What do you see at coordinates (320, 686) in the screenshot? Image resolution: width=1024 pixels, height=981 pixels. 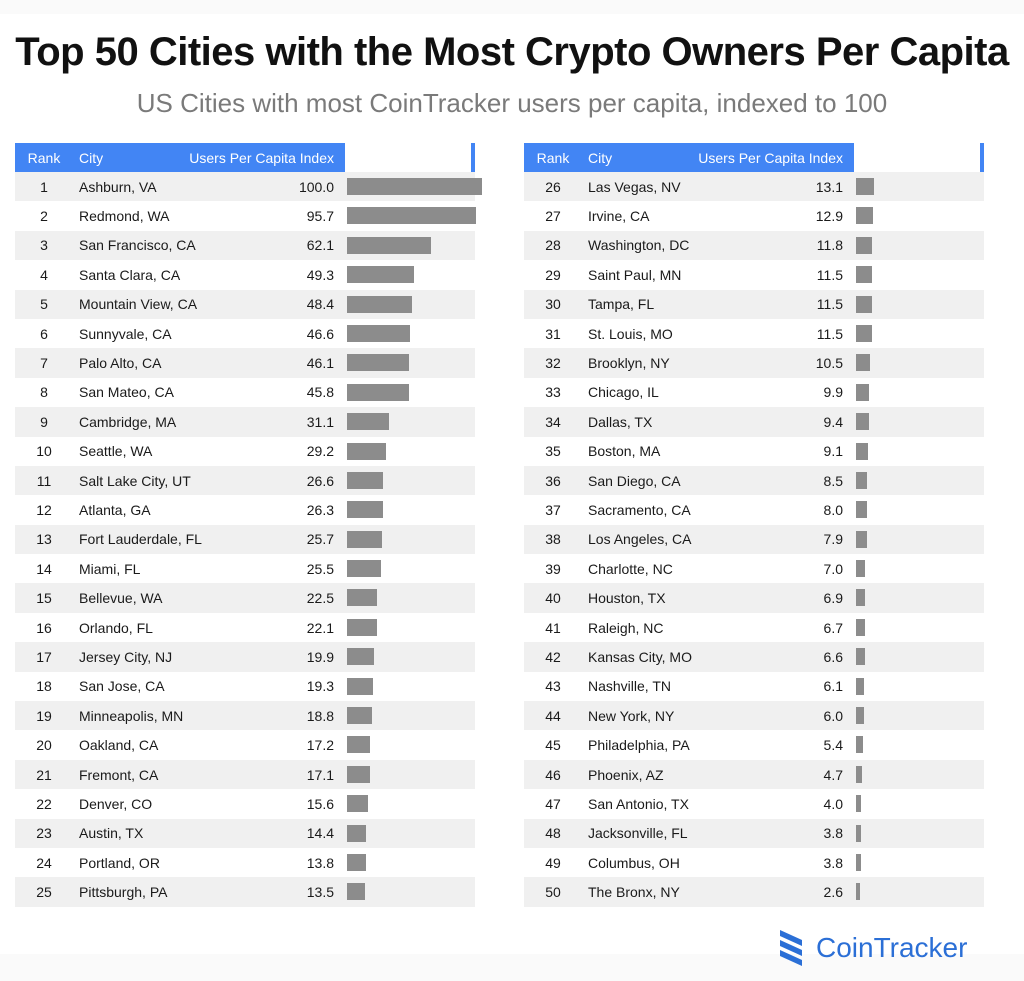 I see `row-value: 19.3` at bounding box center [320, 686].